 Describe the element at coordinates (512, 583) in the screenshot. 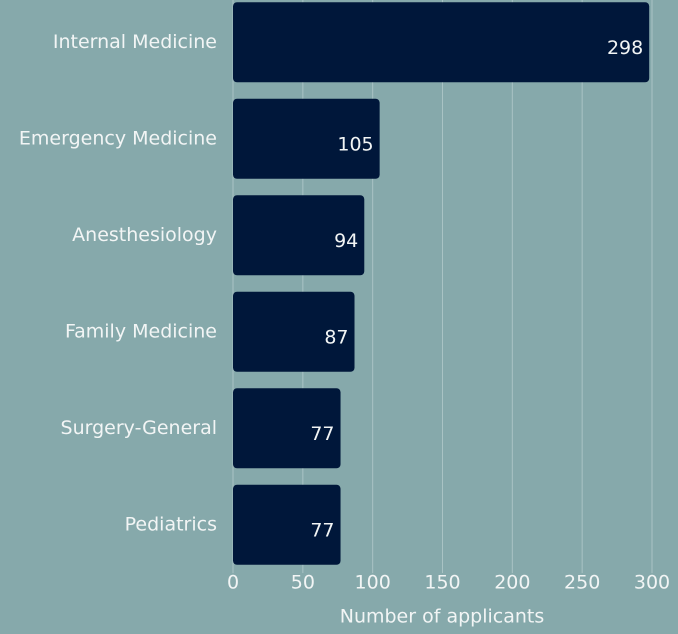

I see `x-tick-label: 200` at that location.